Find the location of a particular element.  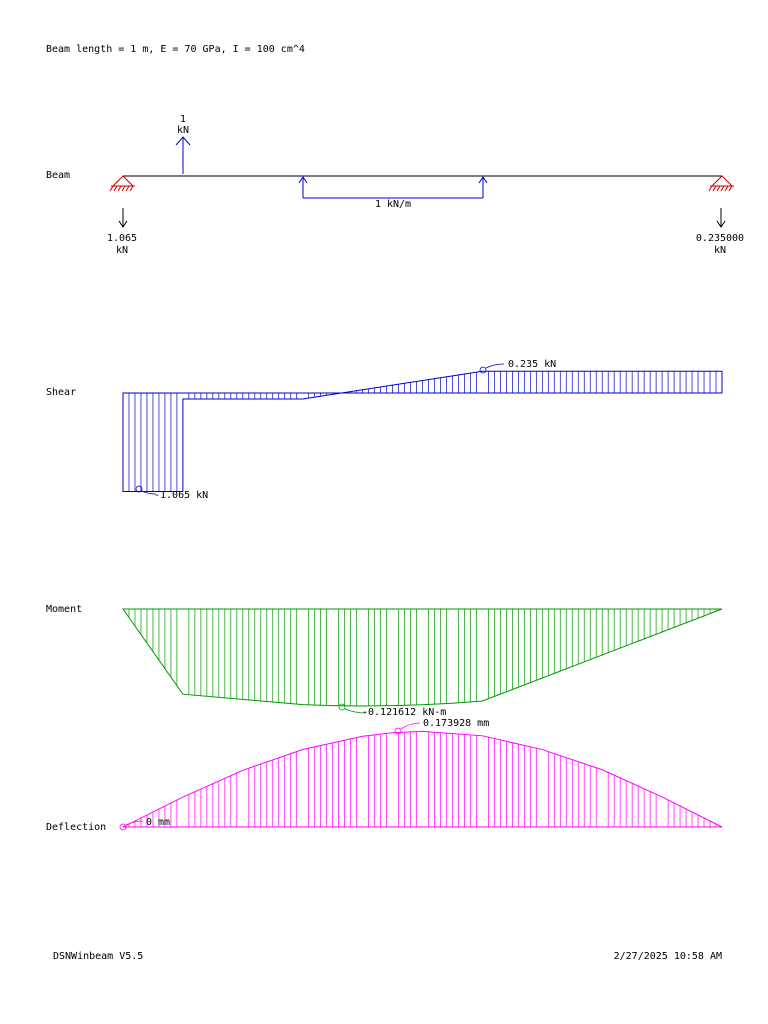

right-support-icon is located at coordinates (721, 183).